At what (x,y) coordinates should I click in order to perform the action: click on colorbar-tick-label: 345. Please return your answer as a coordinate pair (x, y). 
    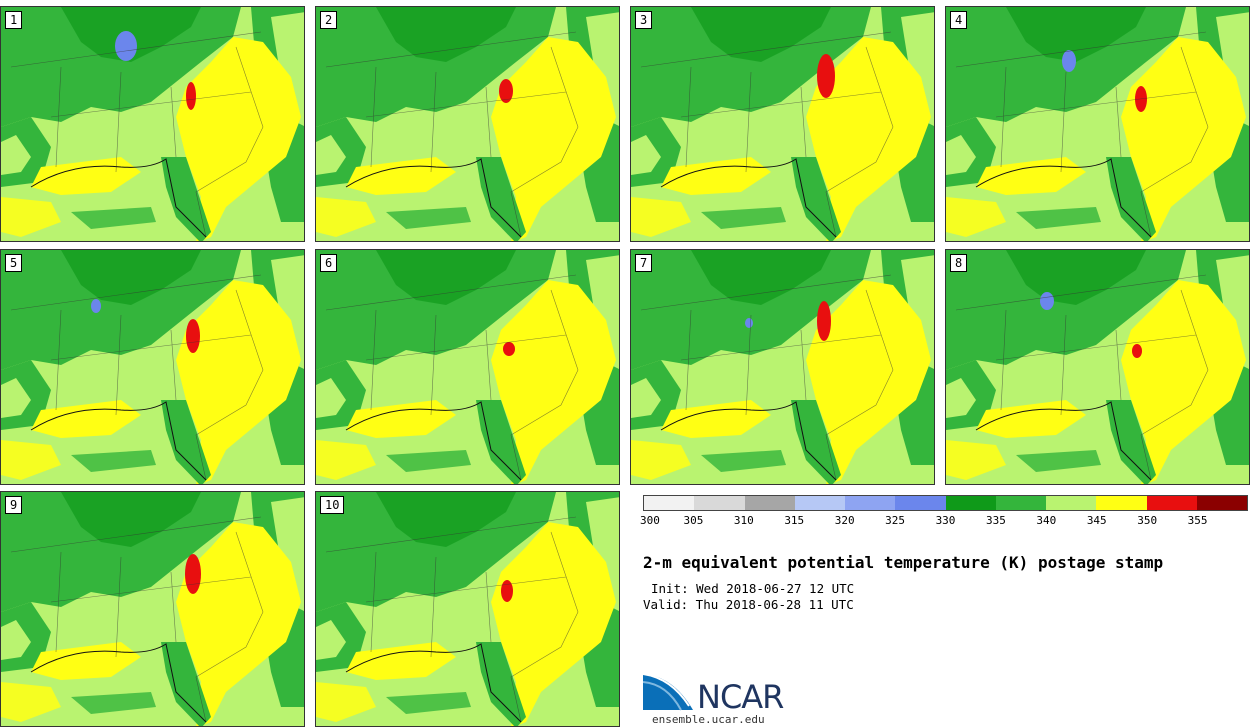
    Looking at the image, I should click on (1096, 520).